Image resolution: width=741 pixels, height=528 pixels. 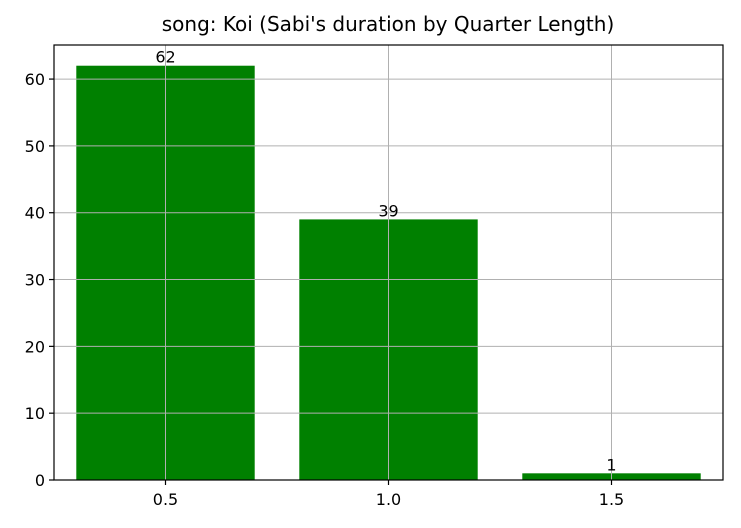 I want to click on y-tick-label: 50, so click(x=35, y=146).